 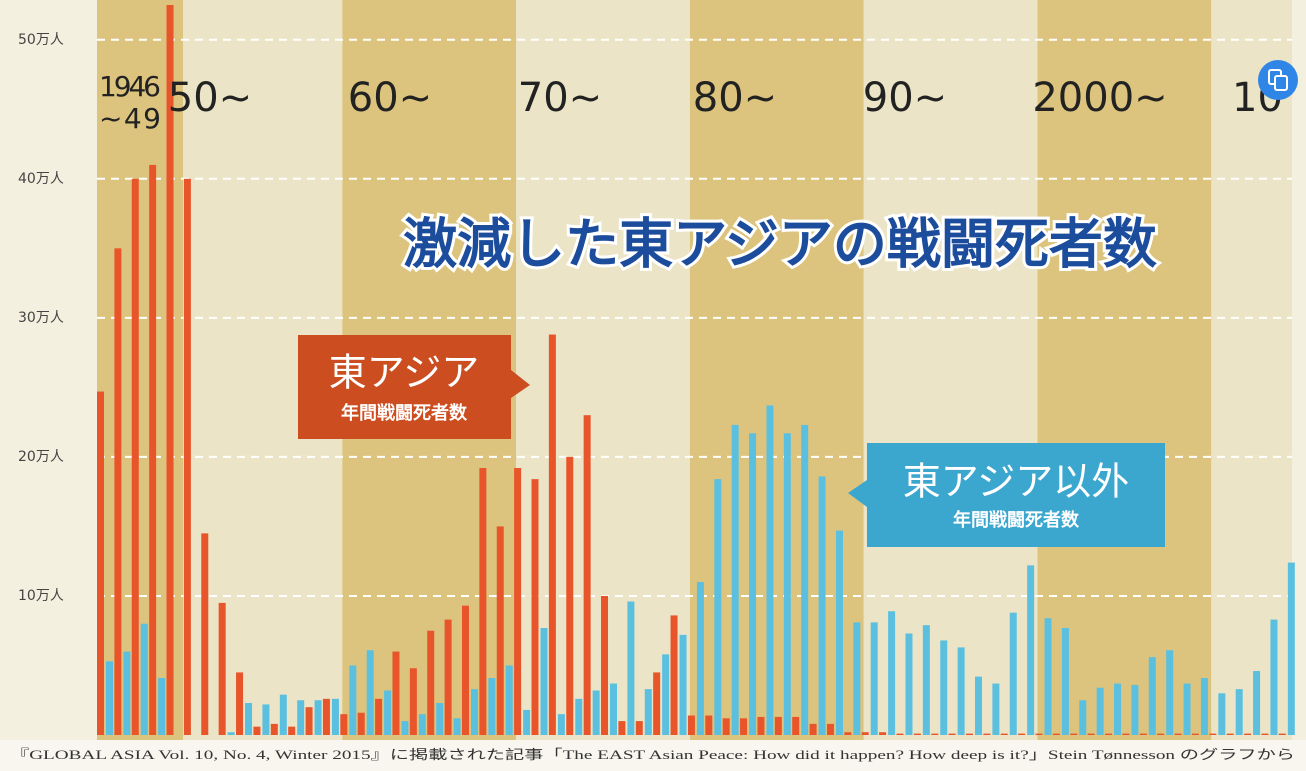 I want to click on decade-label: 70~, so click(x=560, y=98).